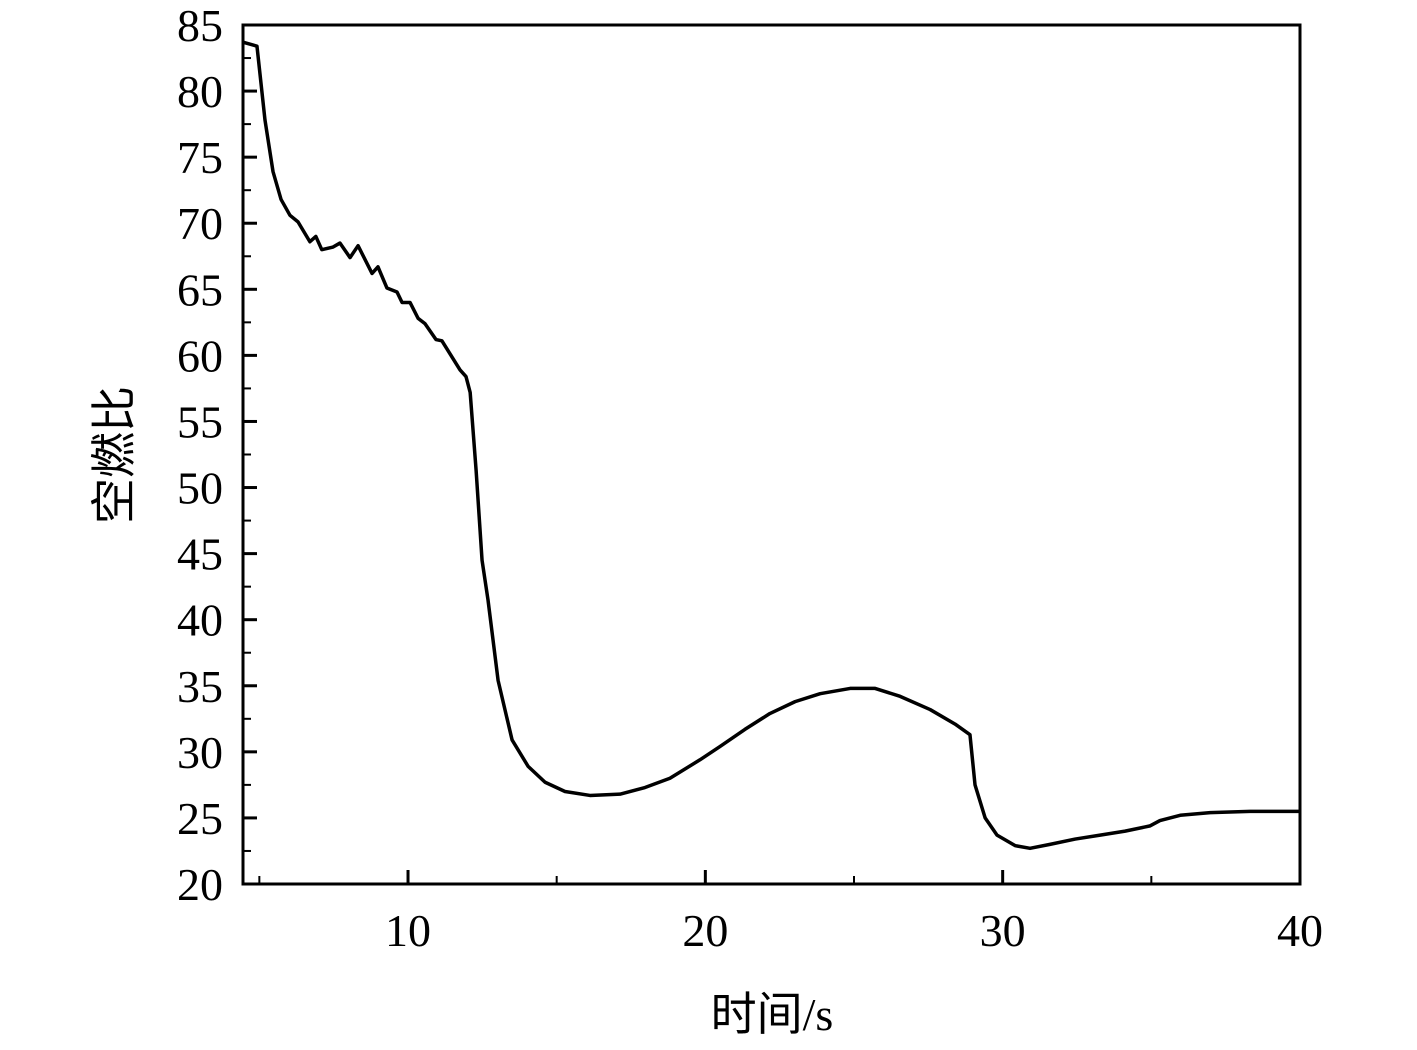 This screenshot has width=1417, height=1050. What do you see at coordinates (1300, 930) in the screenshot?
I see `x-tick-label: 40` at bounding box center [1300, 930].